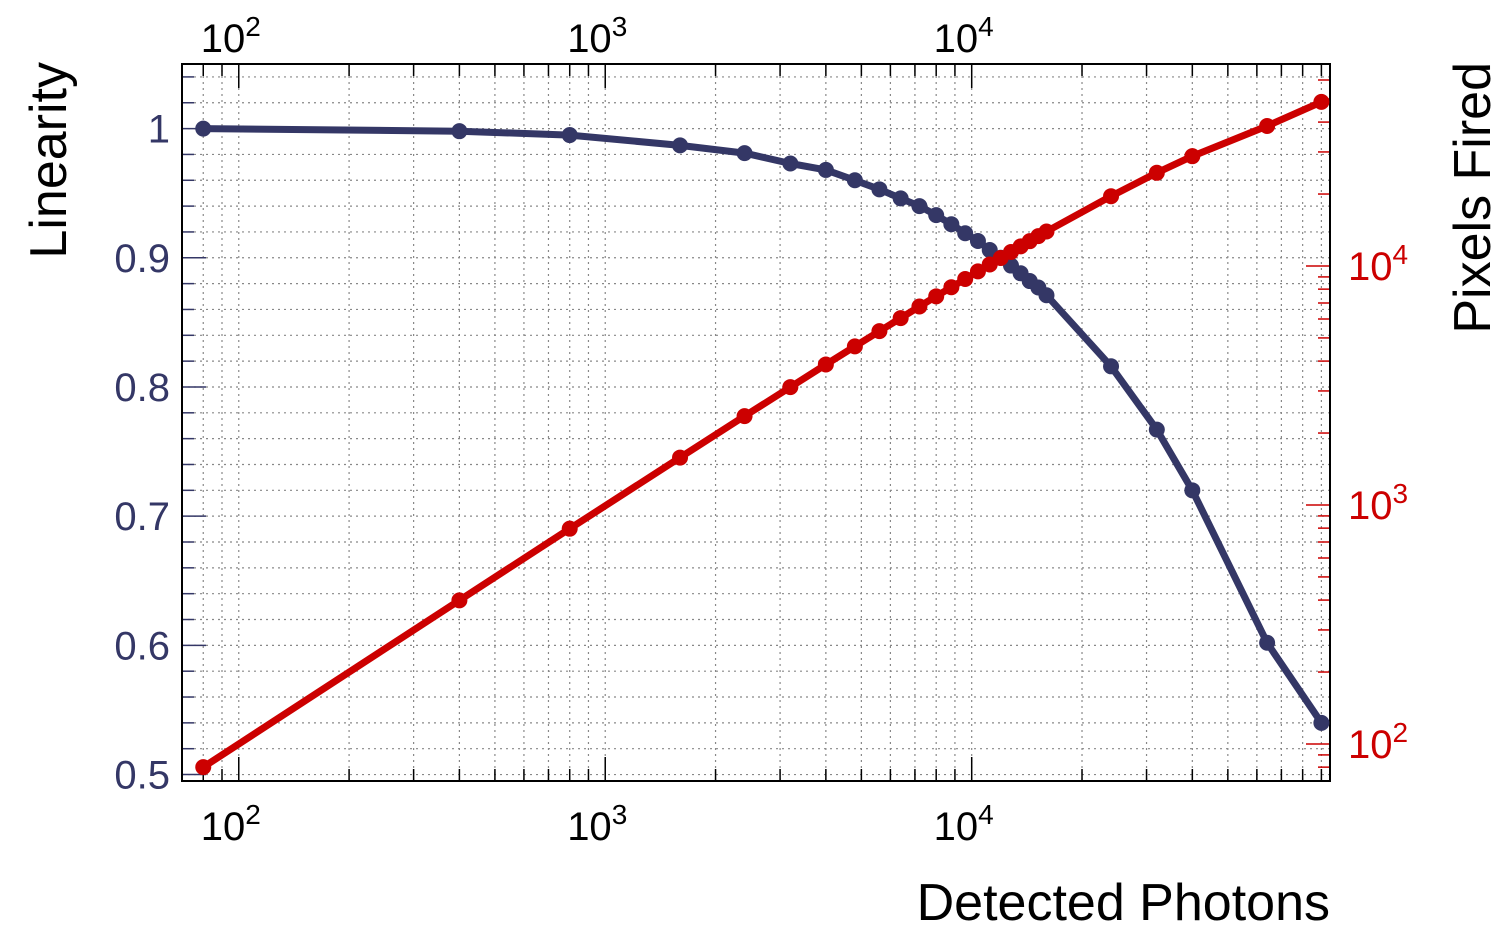 This screenshot has width=1499, height=927. What do you see at coordinates (231, 36) in the screenshot?
I see `x-tick-label-top: 10²` at bounding box center [231, 36].